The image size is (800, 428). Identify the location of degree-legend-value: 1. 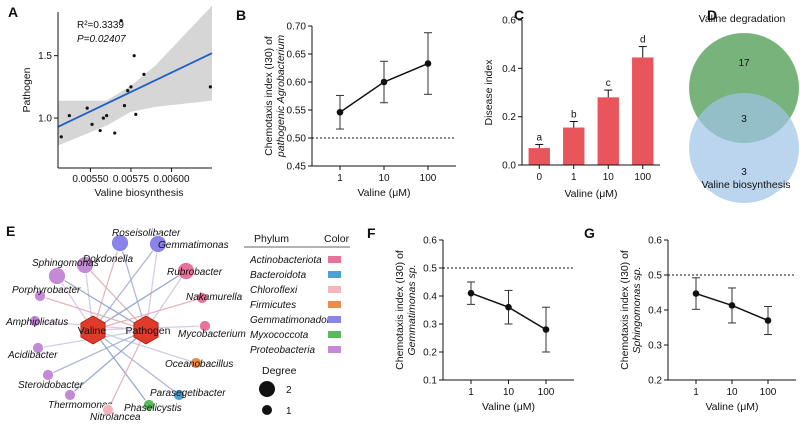
(289, 411).